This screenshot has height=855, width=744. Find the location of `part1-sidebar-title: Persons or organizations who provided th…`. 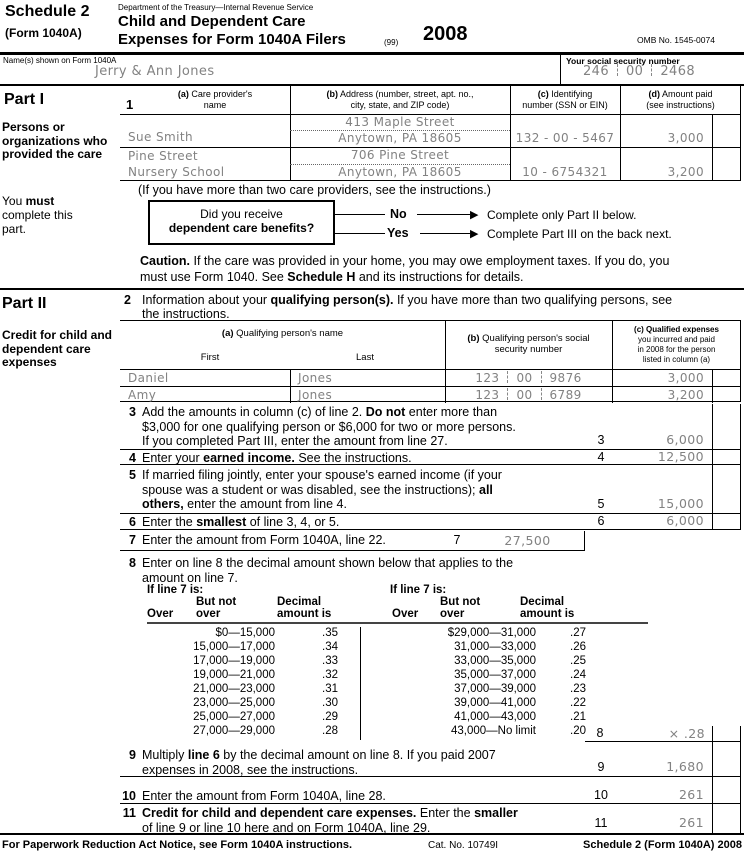

part1-sidebar-title: Persons or organizations who provided th… is located at coordinates (55, 140).